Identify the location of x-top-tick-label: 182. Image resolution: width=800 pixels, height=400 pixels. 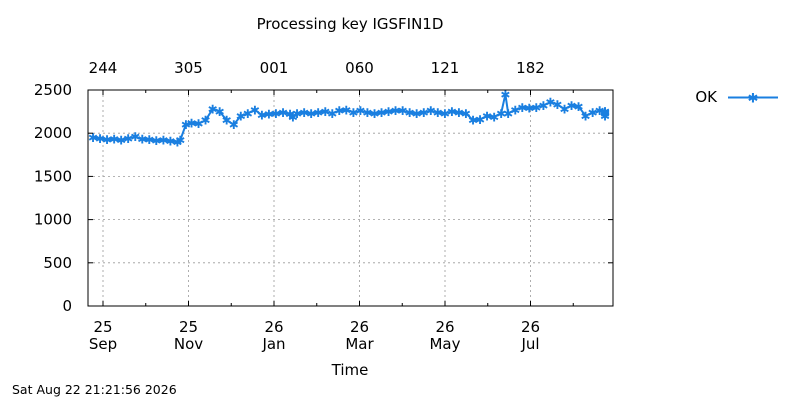
(530, 68).